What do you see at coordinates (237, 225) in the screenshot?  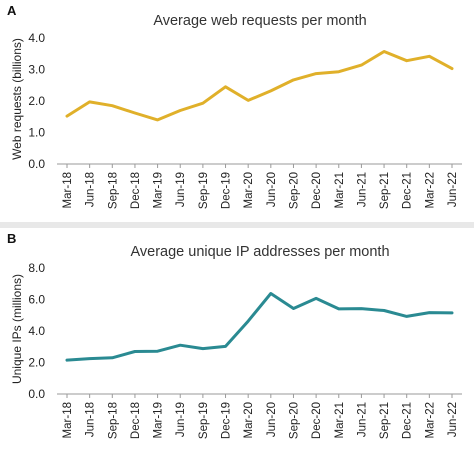 I see `panel-divider` at bounding box center [237, 225].